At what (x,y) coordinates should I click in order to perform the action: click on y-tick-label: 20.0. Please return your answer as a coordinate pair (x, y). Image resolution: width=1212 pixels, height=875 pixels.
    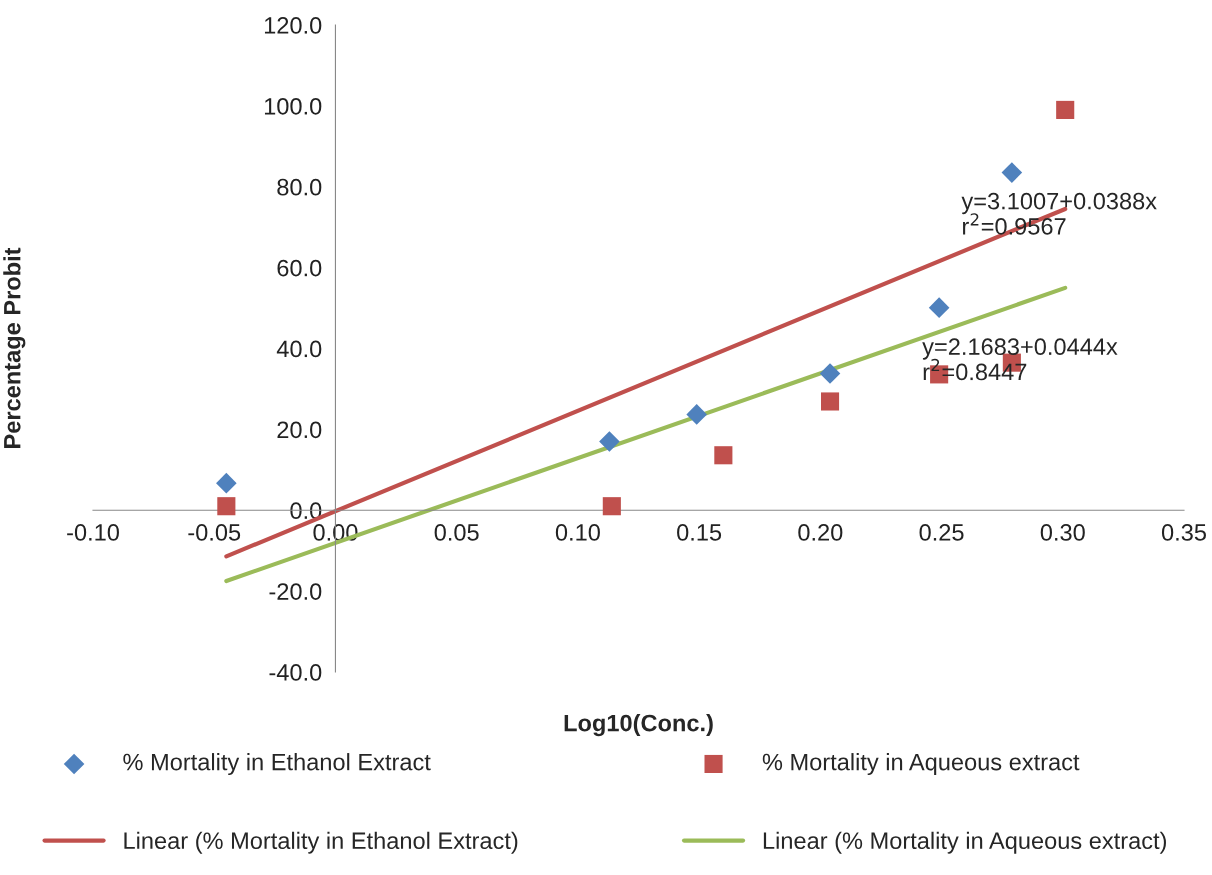
    Looking at the image, I should click on (299, 430).